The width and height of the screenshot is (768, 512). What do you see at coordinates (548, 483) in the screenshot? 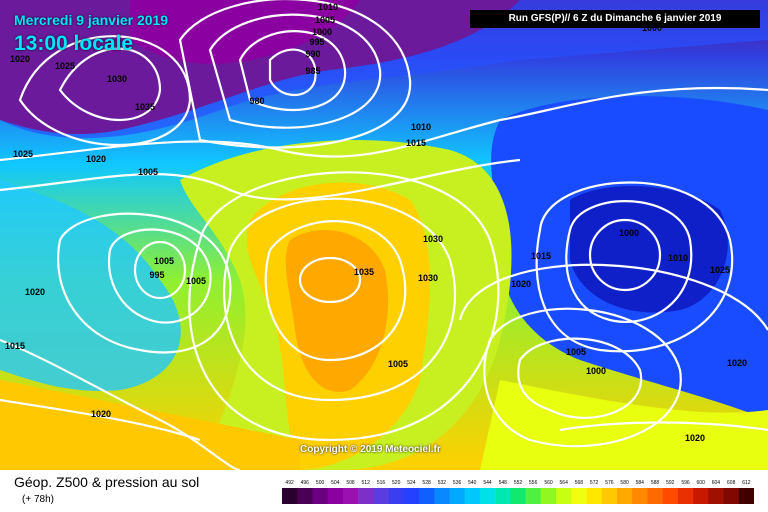
I see `scale-tick: 560` at bounding box center [548, 483].